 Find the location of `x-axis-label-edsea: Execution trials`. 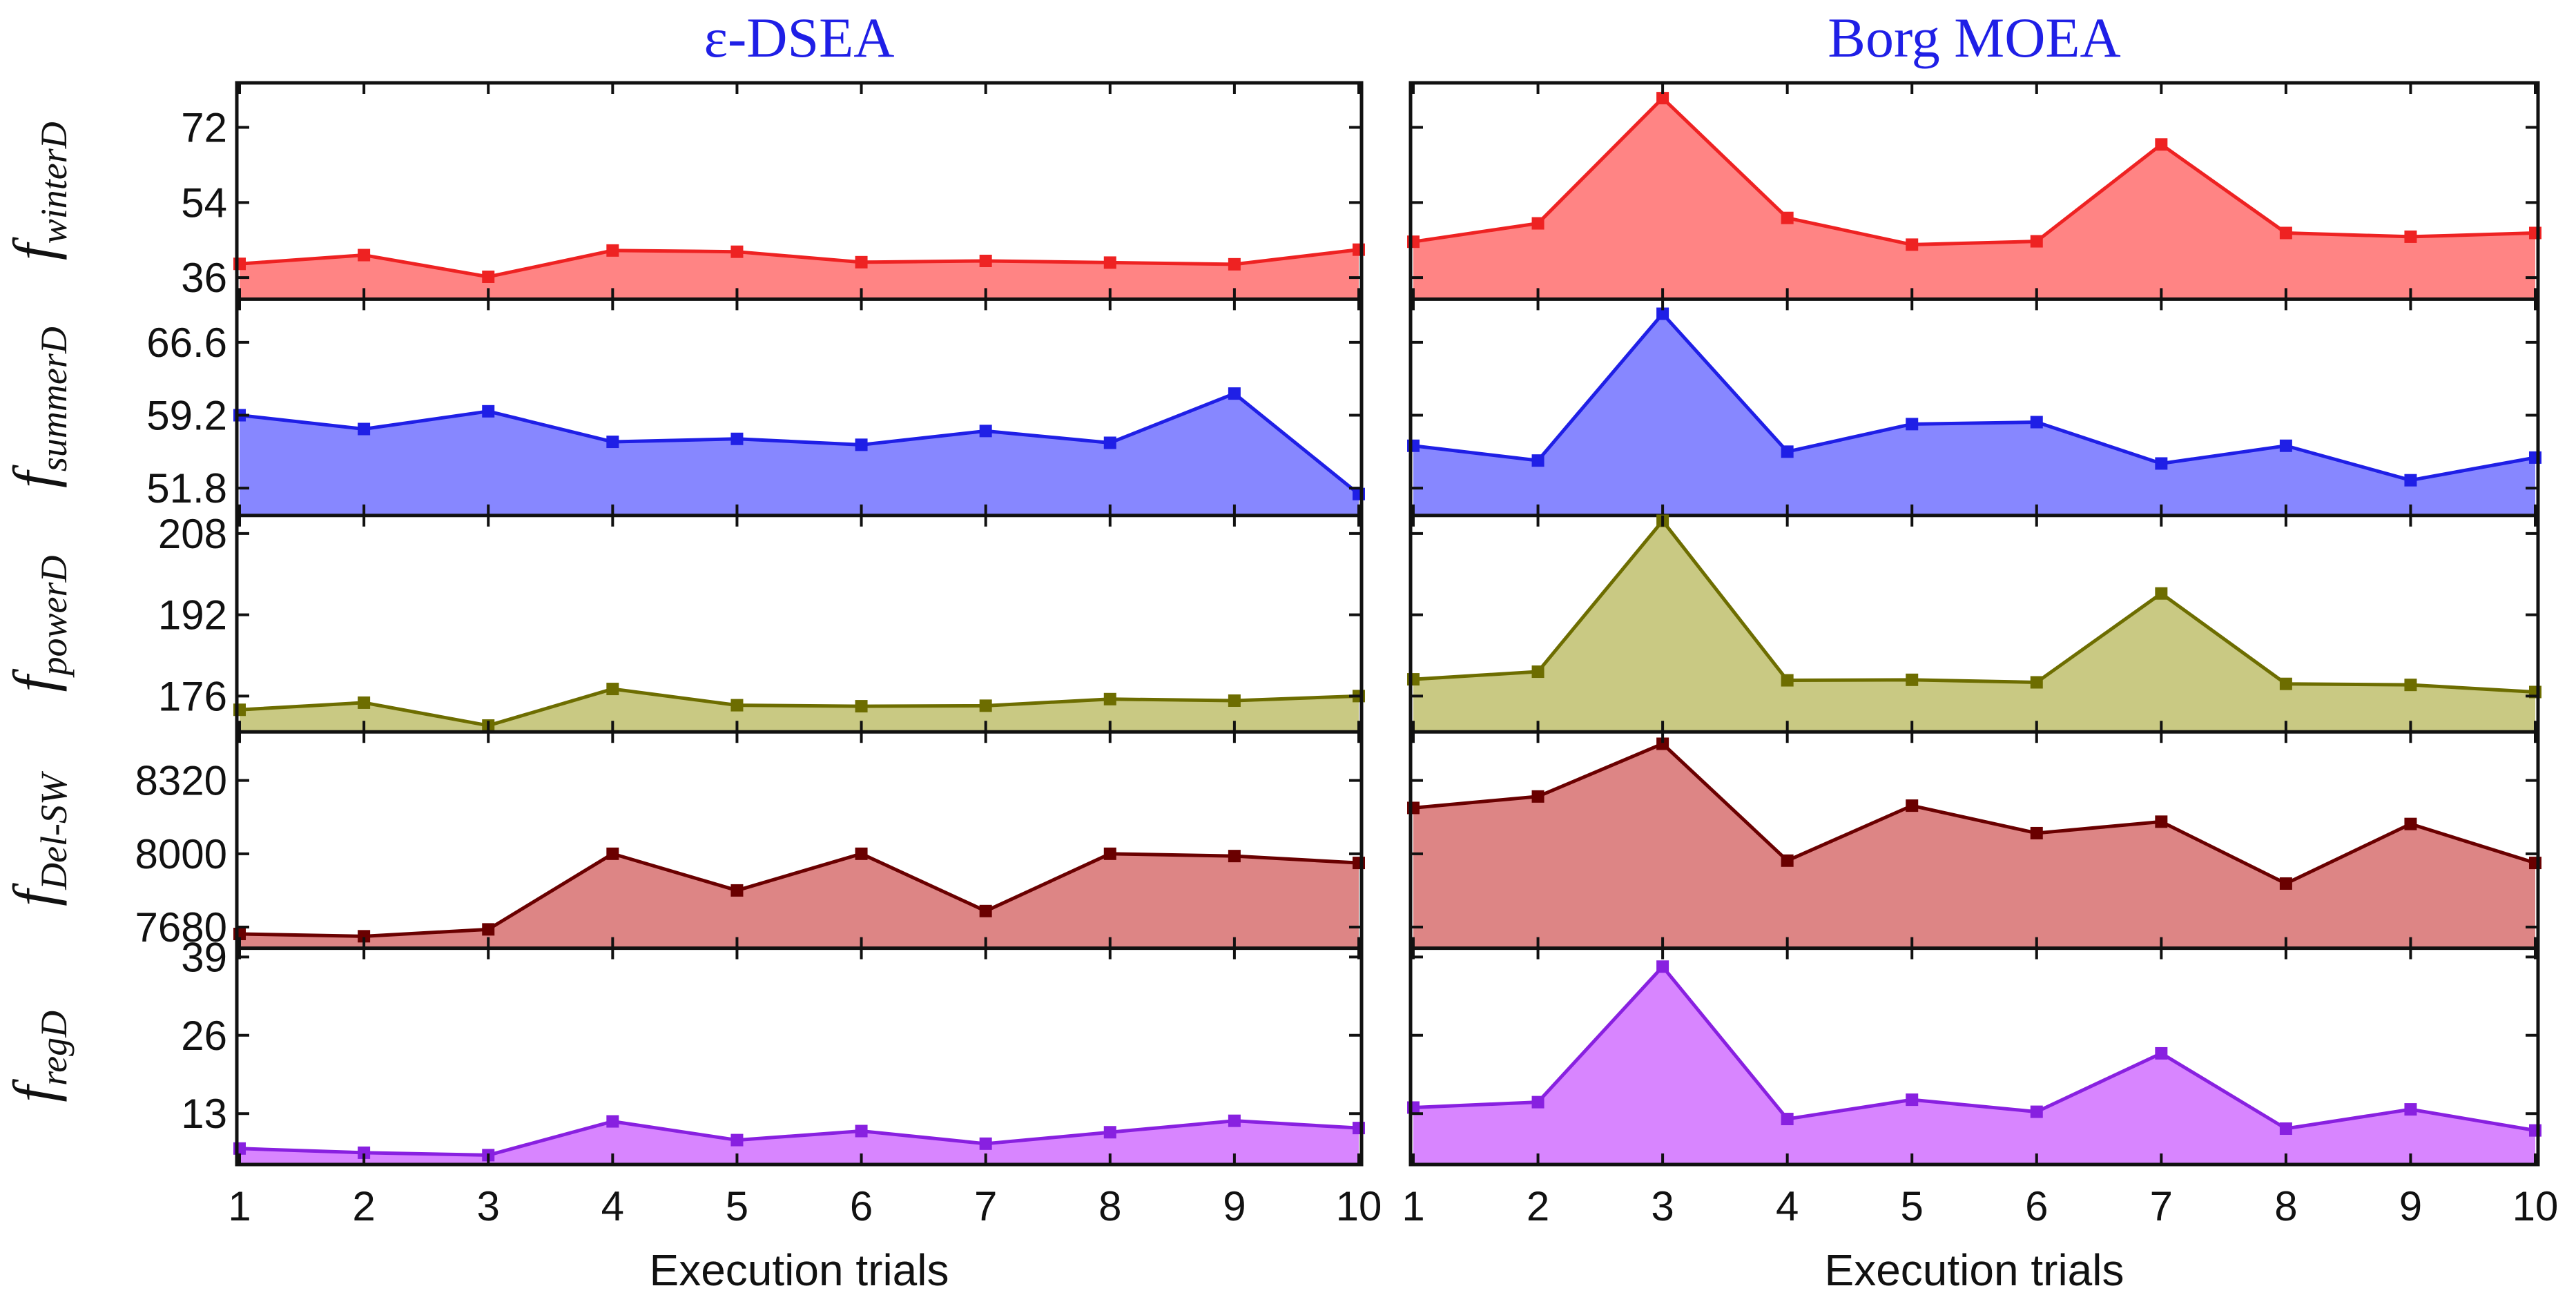

x-axis-label-edsea: Execution trials is located at coordinates (800, 1270).